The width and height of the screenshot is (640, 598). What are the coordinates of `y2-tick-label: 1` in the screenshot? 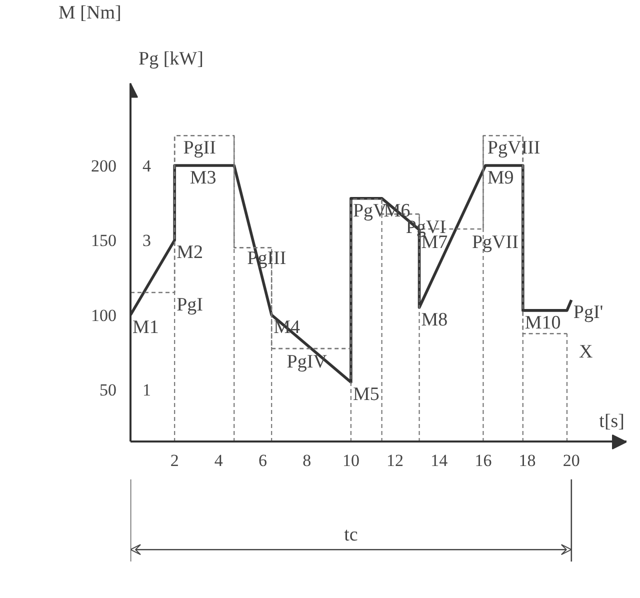 It's located at (146, 390).